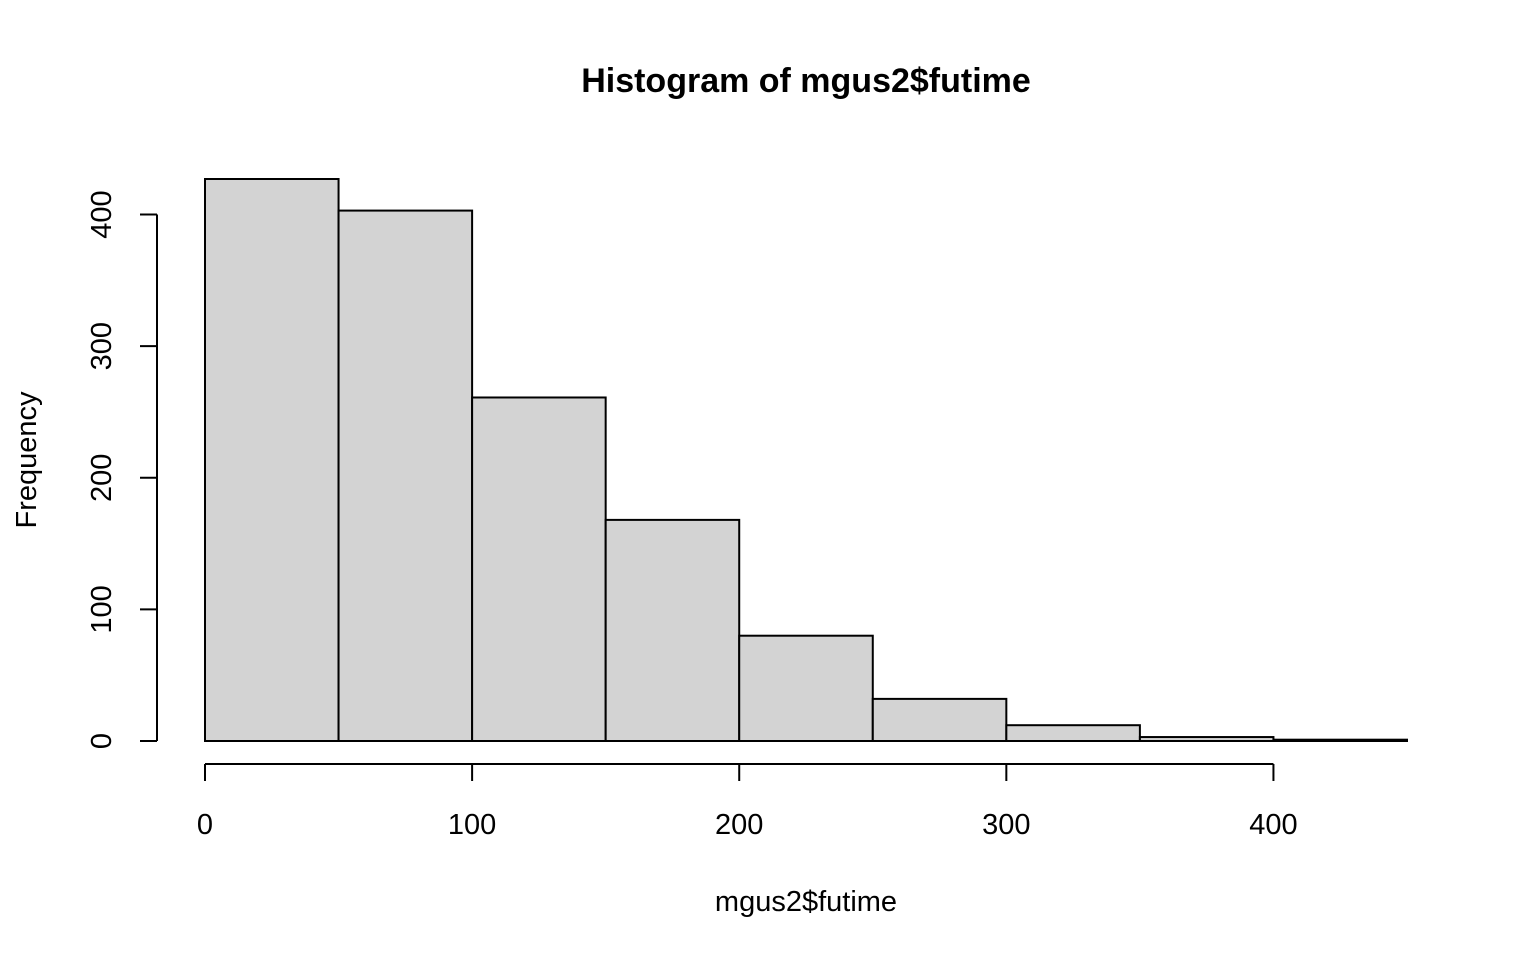  What do you see at coordinates (806, 81) in the screenshot?
I see `chart-title: Histogram of mgus2$futime` at bounding box center [806, 81].